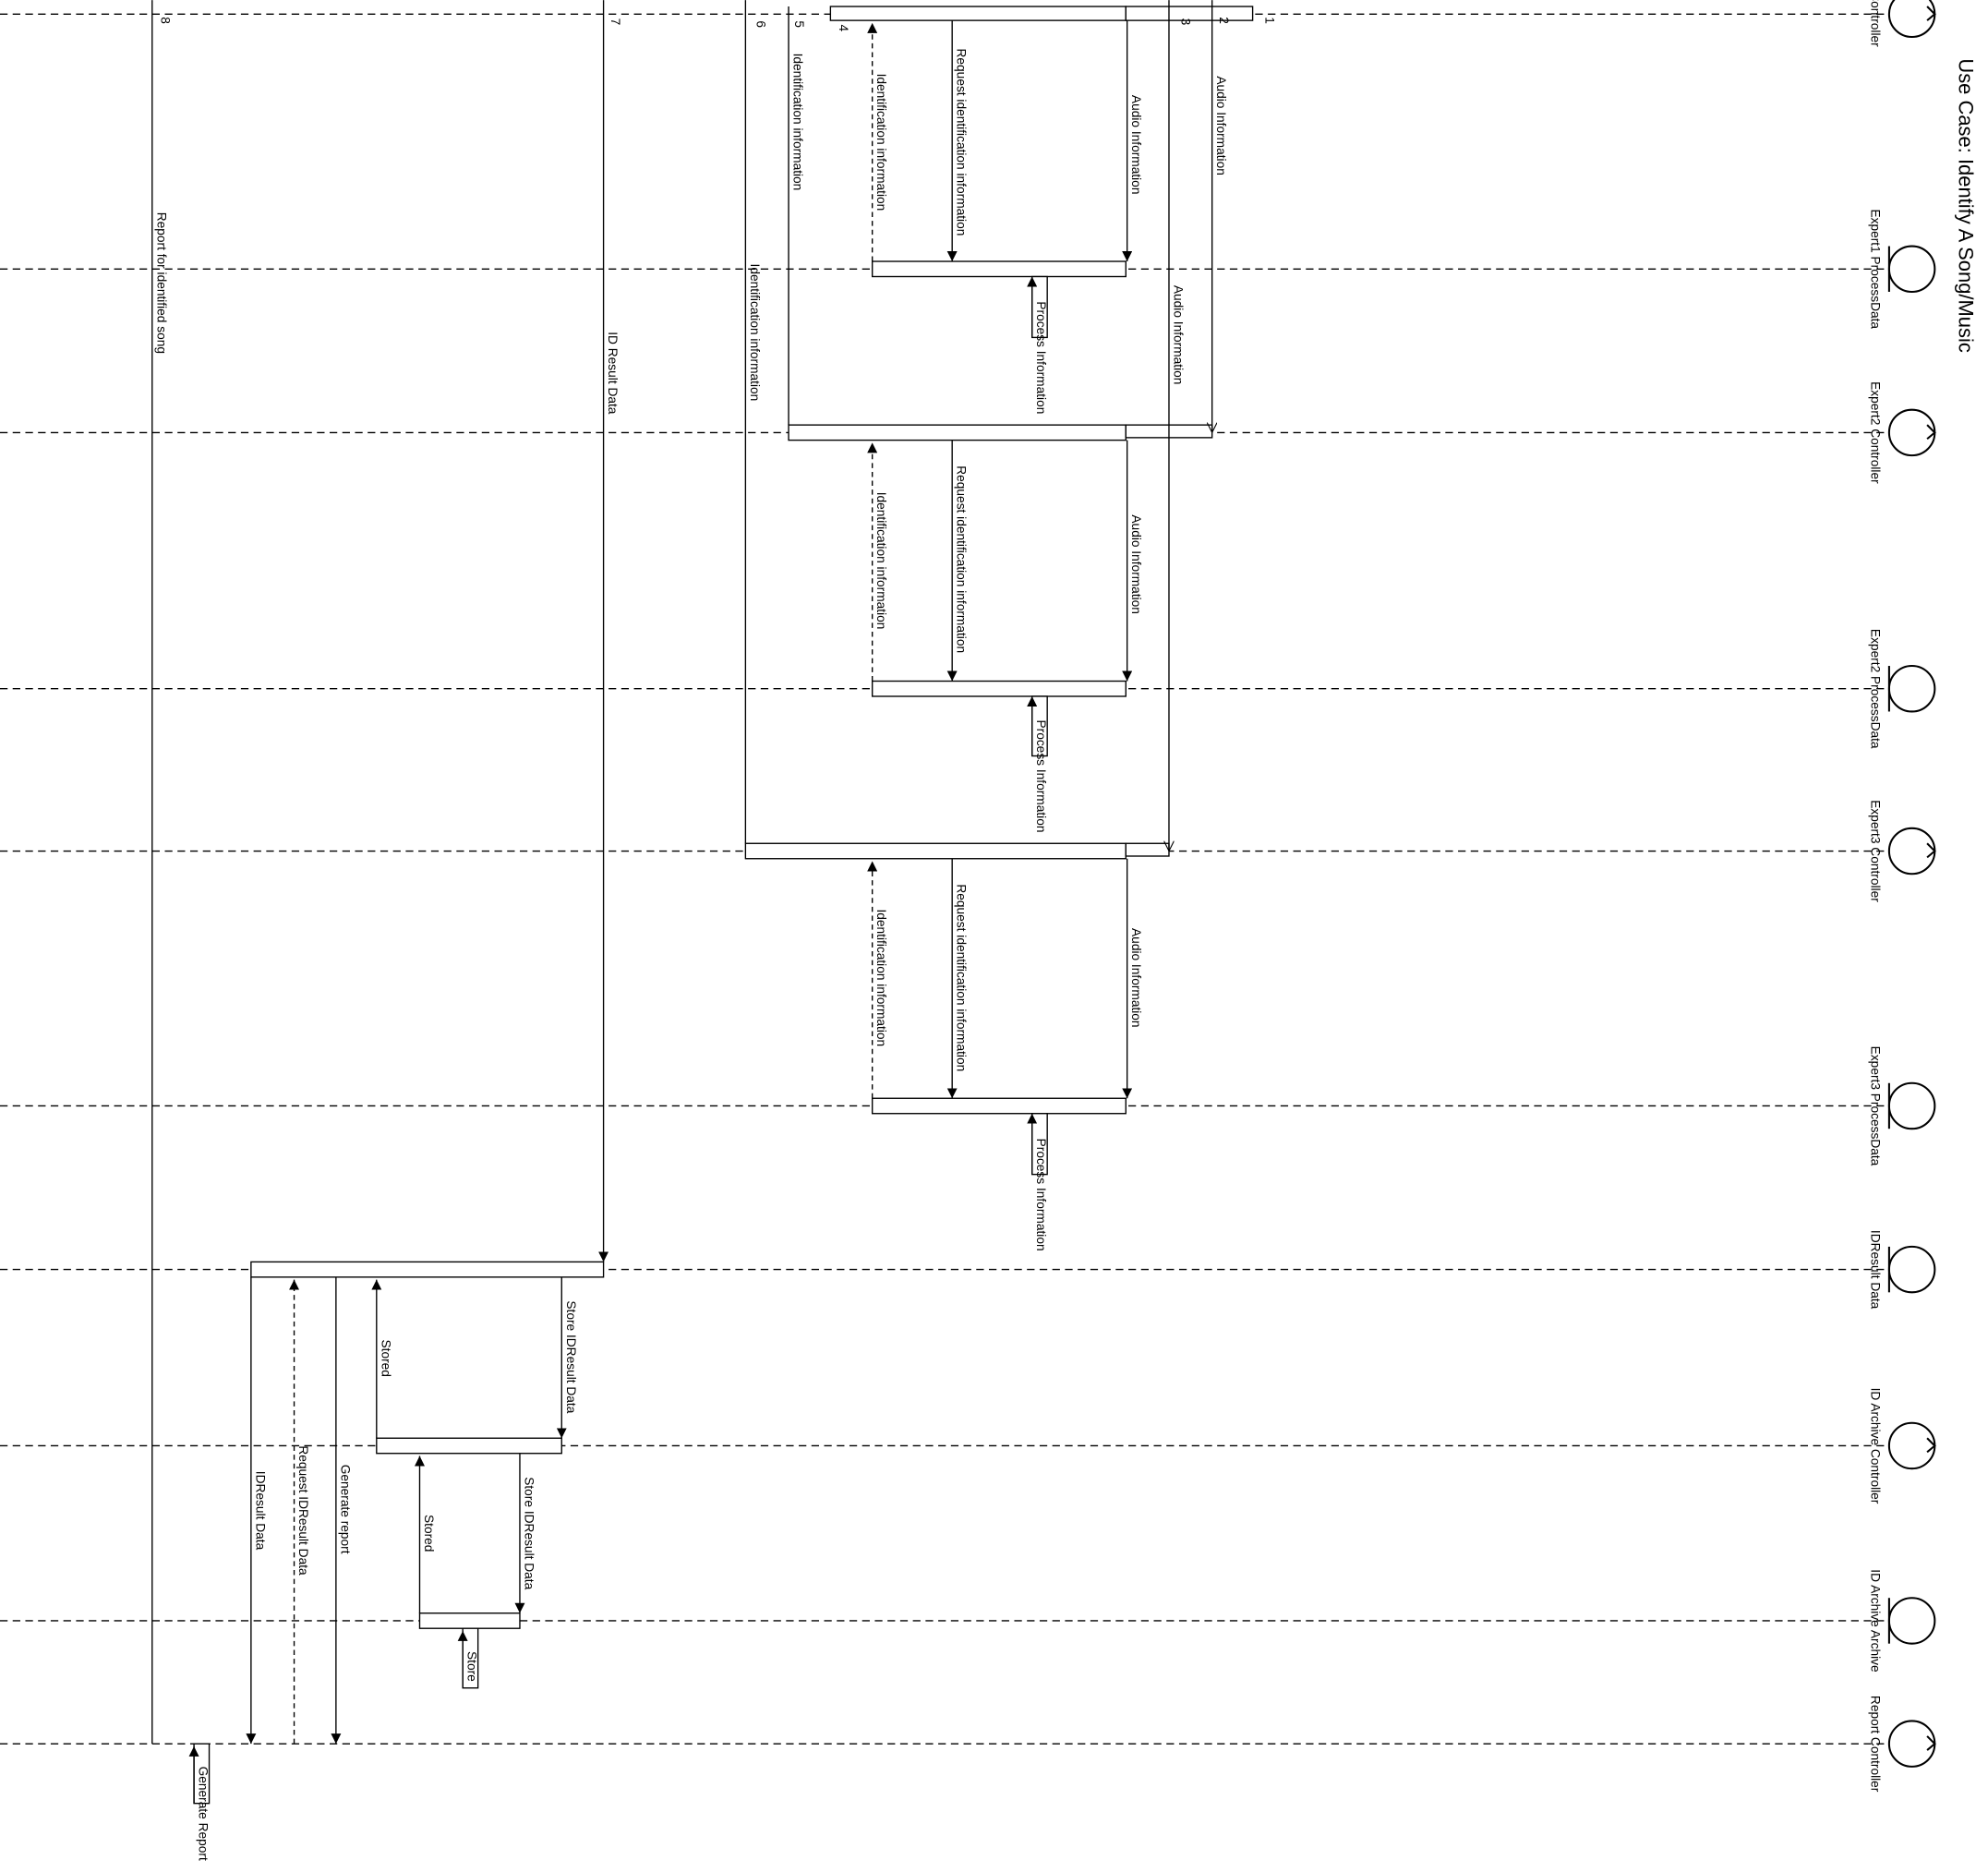  Describe the element at coordinates (1876, 23) in the screenshot. I see `lifeline-label: 1 Controller` at that location.